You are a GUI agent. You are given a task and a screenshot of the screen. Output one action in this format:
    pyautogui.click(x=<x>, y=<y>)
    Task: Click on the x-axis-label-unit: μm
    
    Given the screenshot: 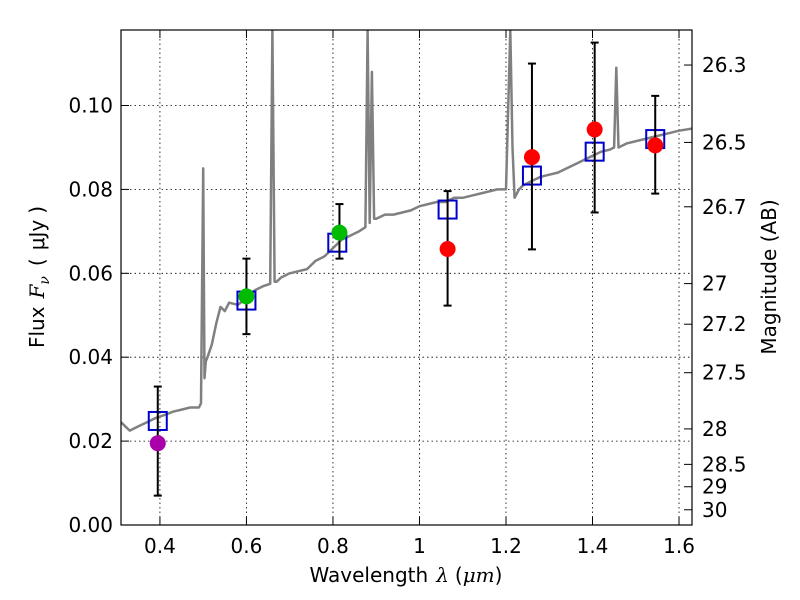 What is the action you would take?
    pyautogui.click(x=479, y=575)
    